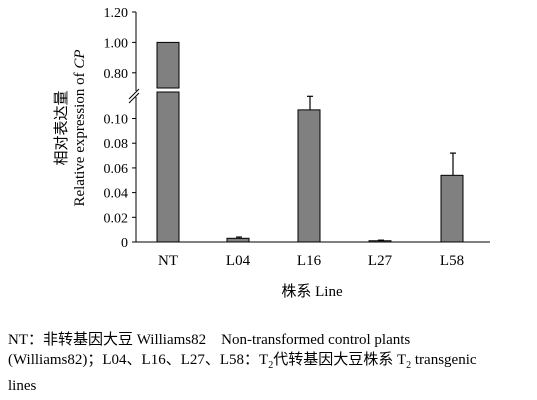  I want to click on y-ticks: 0 0.02 0.04 0.06 0.08 0.10 0.80 1.00 1.20, so click(120, 128).